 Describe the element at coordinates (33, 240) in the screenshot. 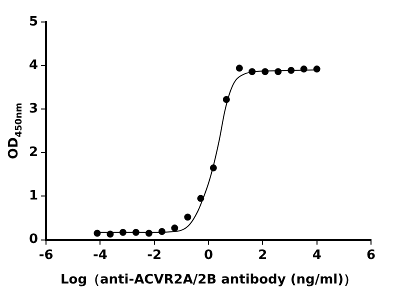

I see `y-tick-label: 0` at that location.